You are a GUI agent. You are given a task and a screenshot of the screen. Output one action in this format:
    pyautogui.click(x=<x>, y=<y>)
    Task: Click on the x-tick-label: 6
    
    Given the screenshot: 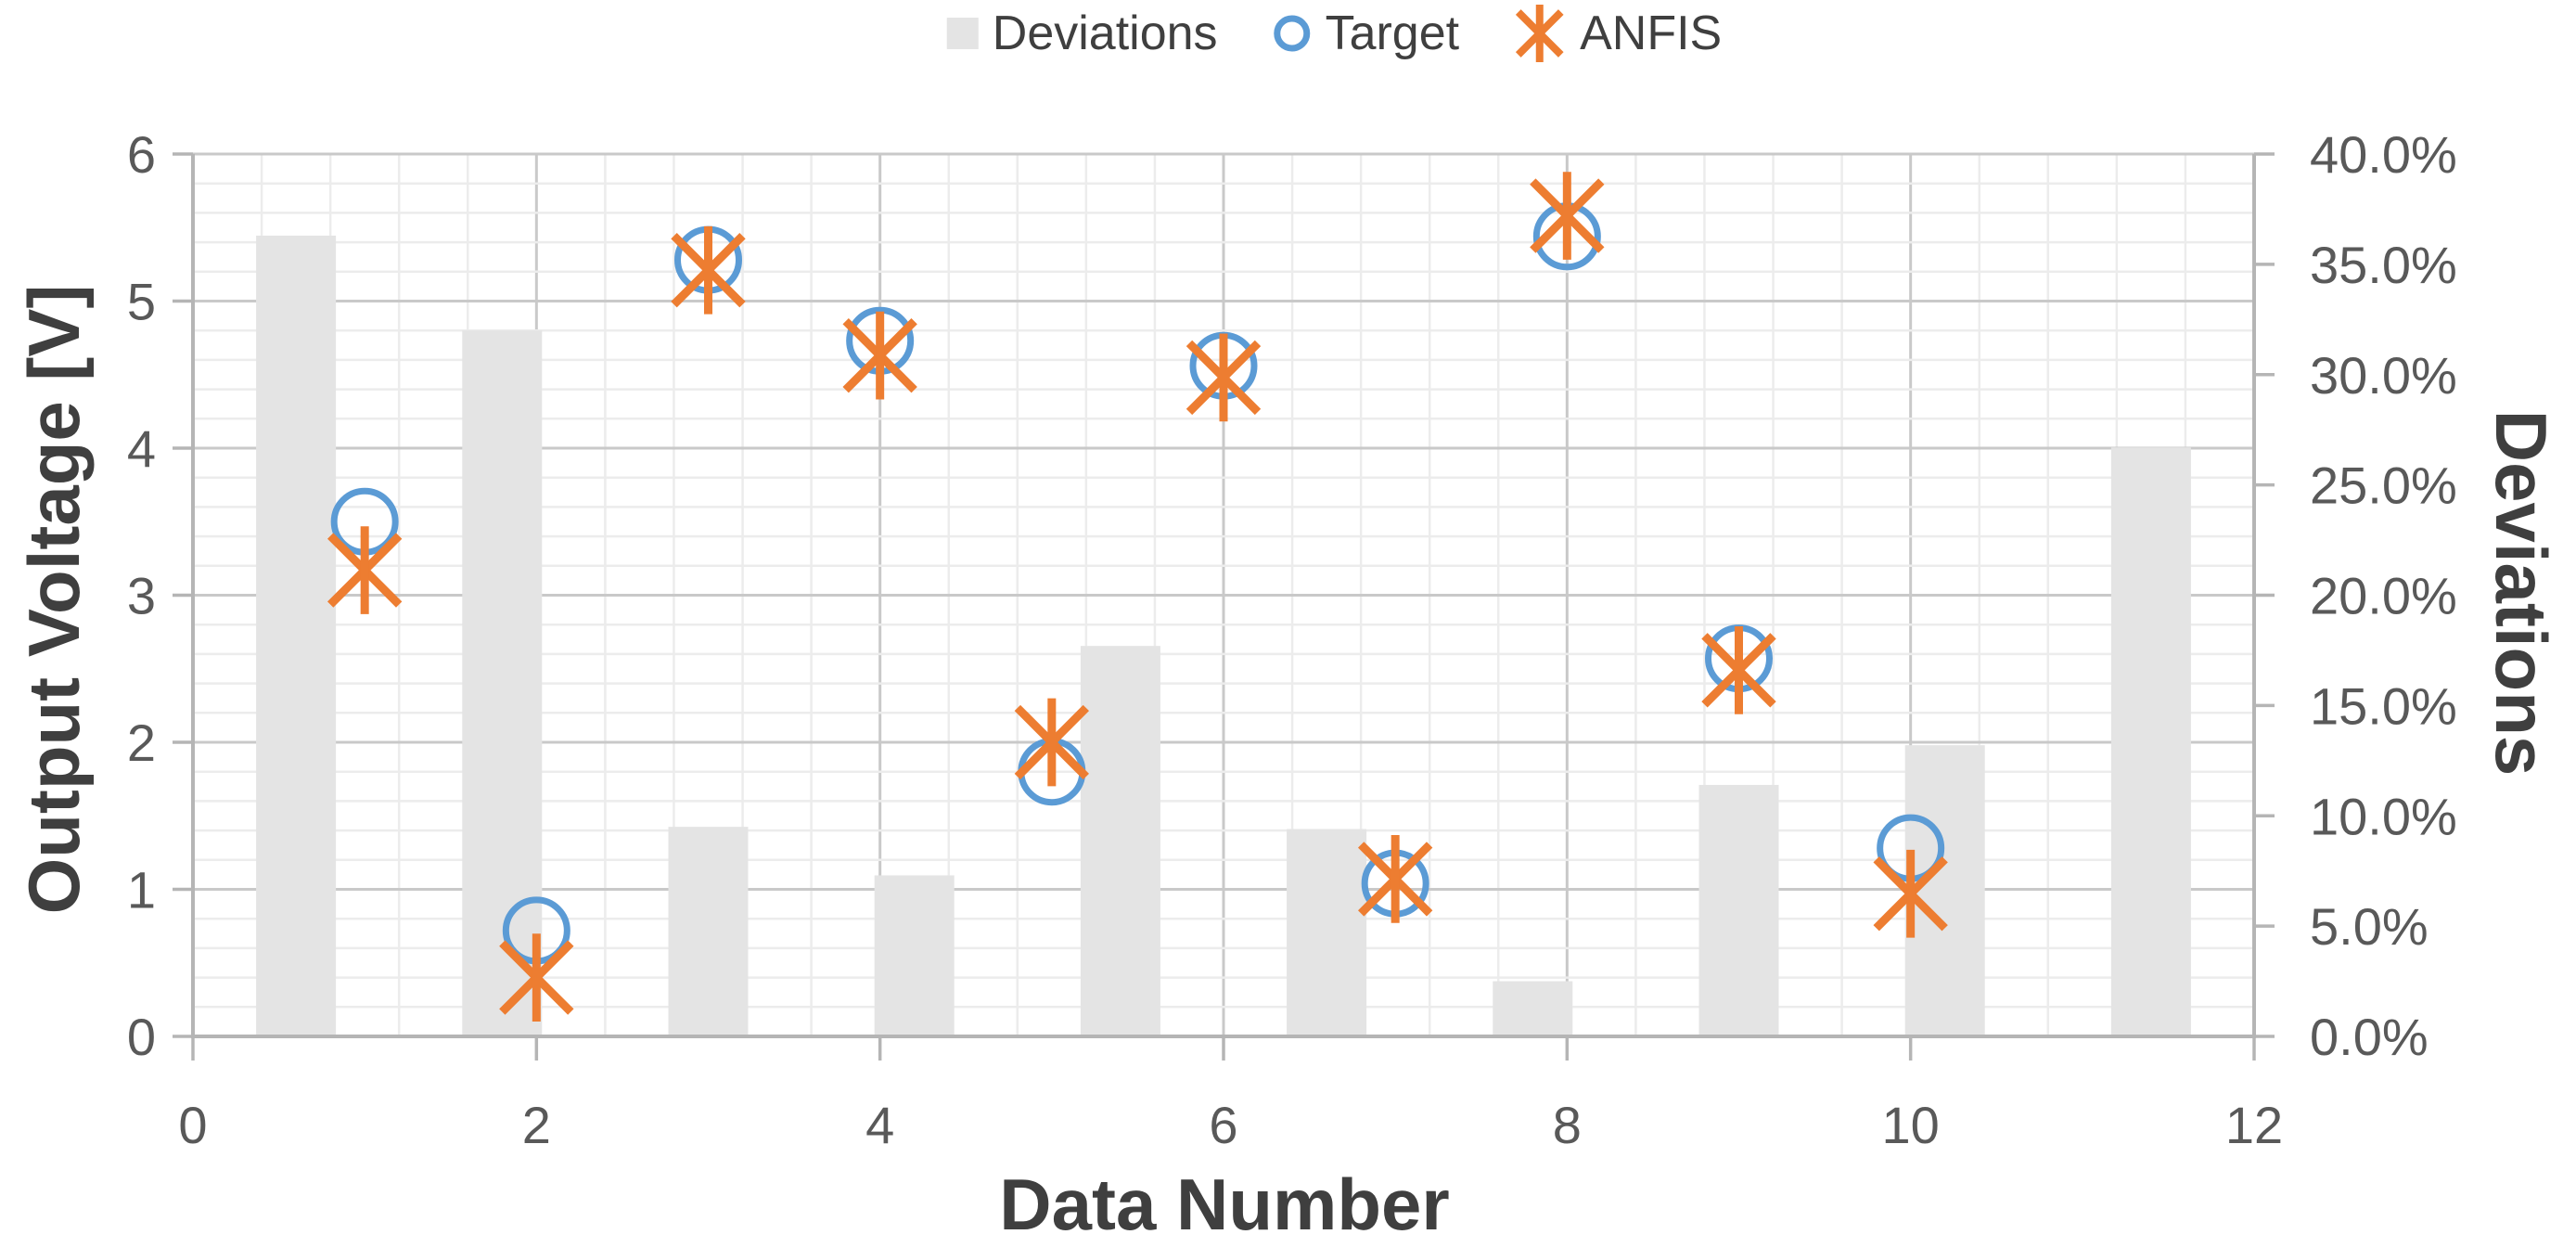 What is the action you would take?
    pyautogui.click(x=1223, y=1125)
    